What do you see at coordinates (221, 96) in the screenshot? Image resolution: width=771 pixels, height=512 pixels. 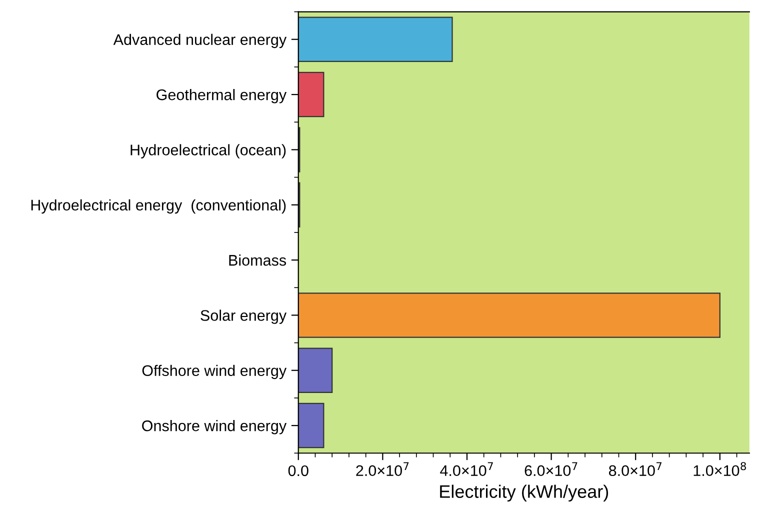 I see `y-tick-label: Geothermal energy` at bounding box center [221, 96].